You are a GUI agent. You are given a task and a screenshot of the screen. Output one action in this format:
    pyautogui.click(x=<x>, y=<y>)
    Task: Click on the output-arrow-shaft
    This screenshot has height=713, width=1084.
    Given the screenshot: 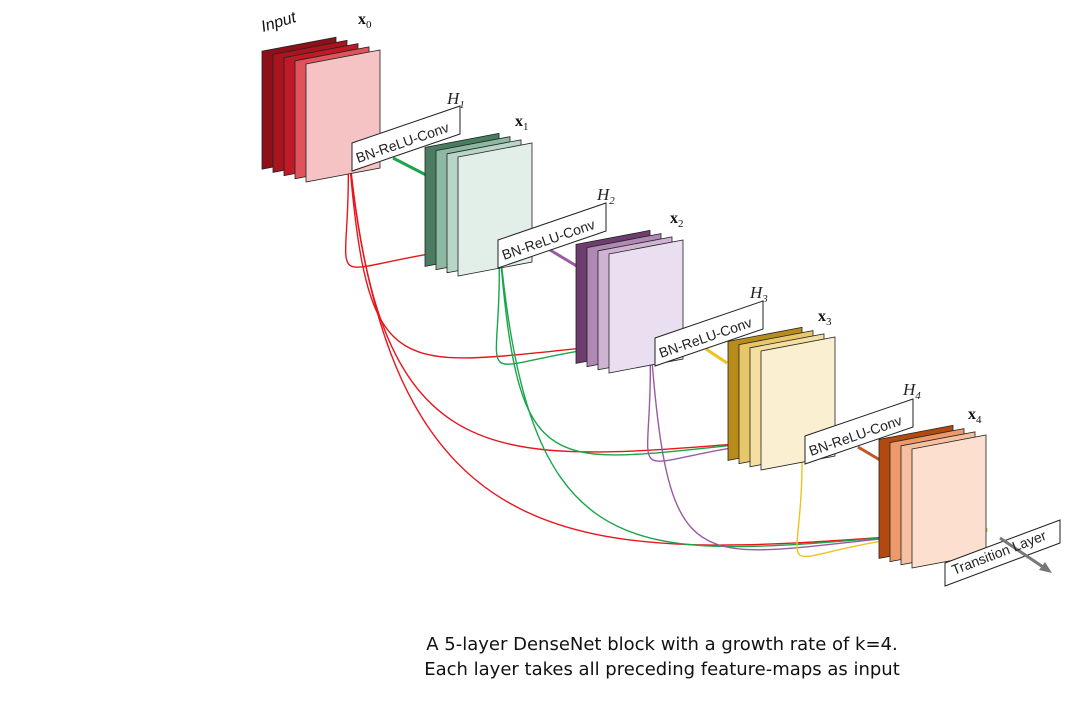 What is the action you would take?
    pyautogui.click(x=1023, y=553)
    